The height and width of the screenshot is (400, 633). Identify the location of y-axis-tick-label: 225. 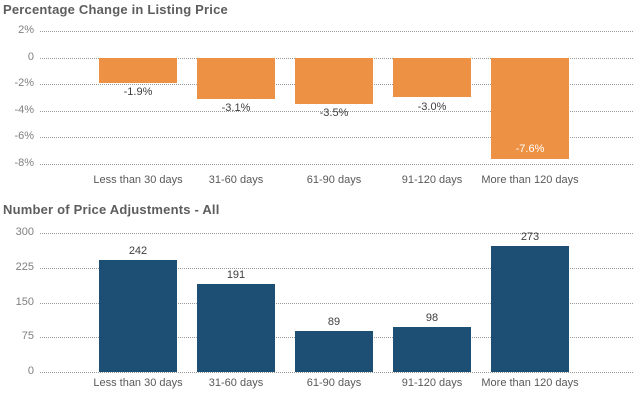
(24, 266).